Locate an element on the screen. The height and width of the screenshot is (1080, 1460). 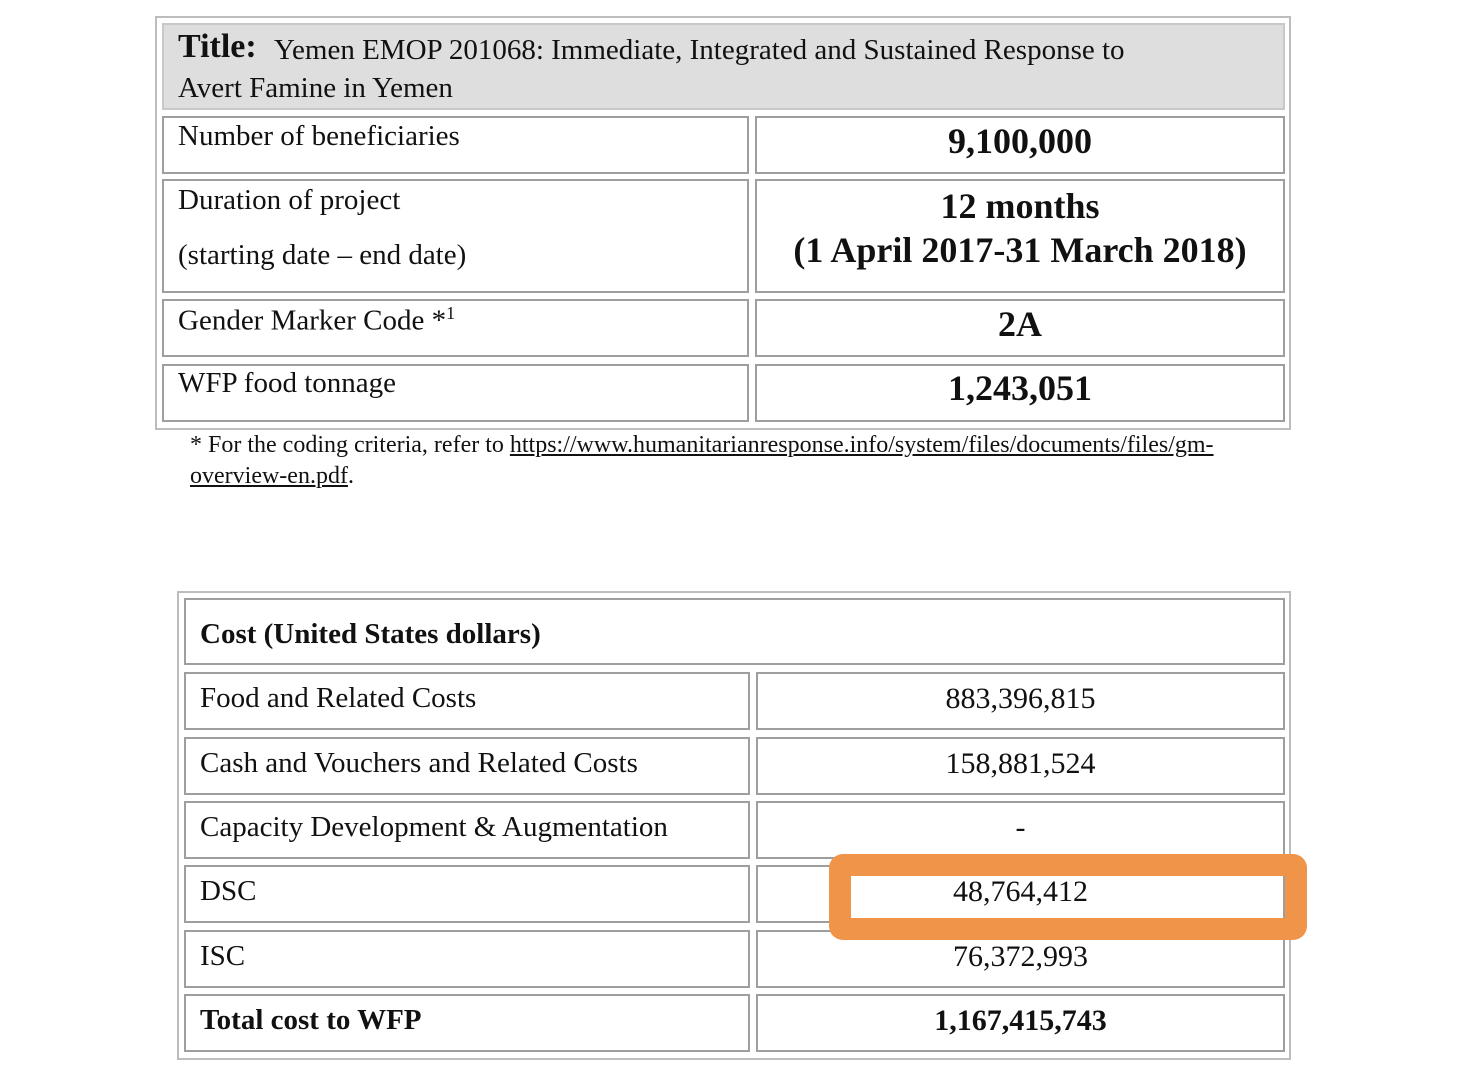
project-title-cell is located at coordinates (723, 66).